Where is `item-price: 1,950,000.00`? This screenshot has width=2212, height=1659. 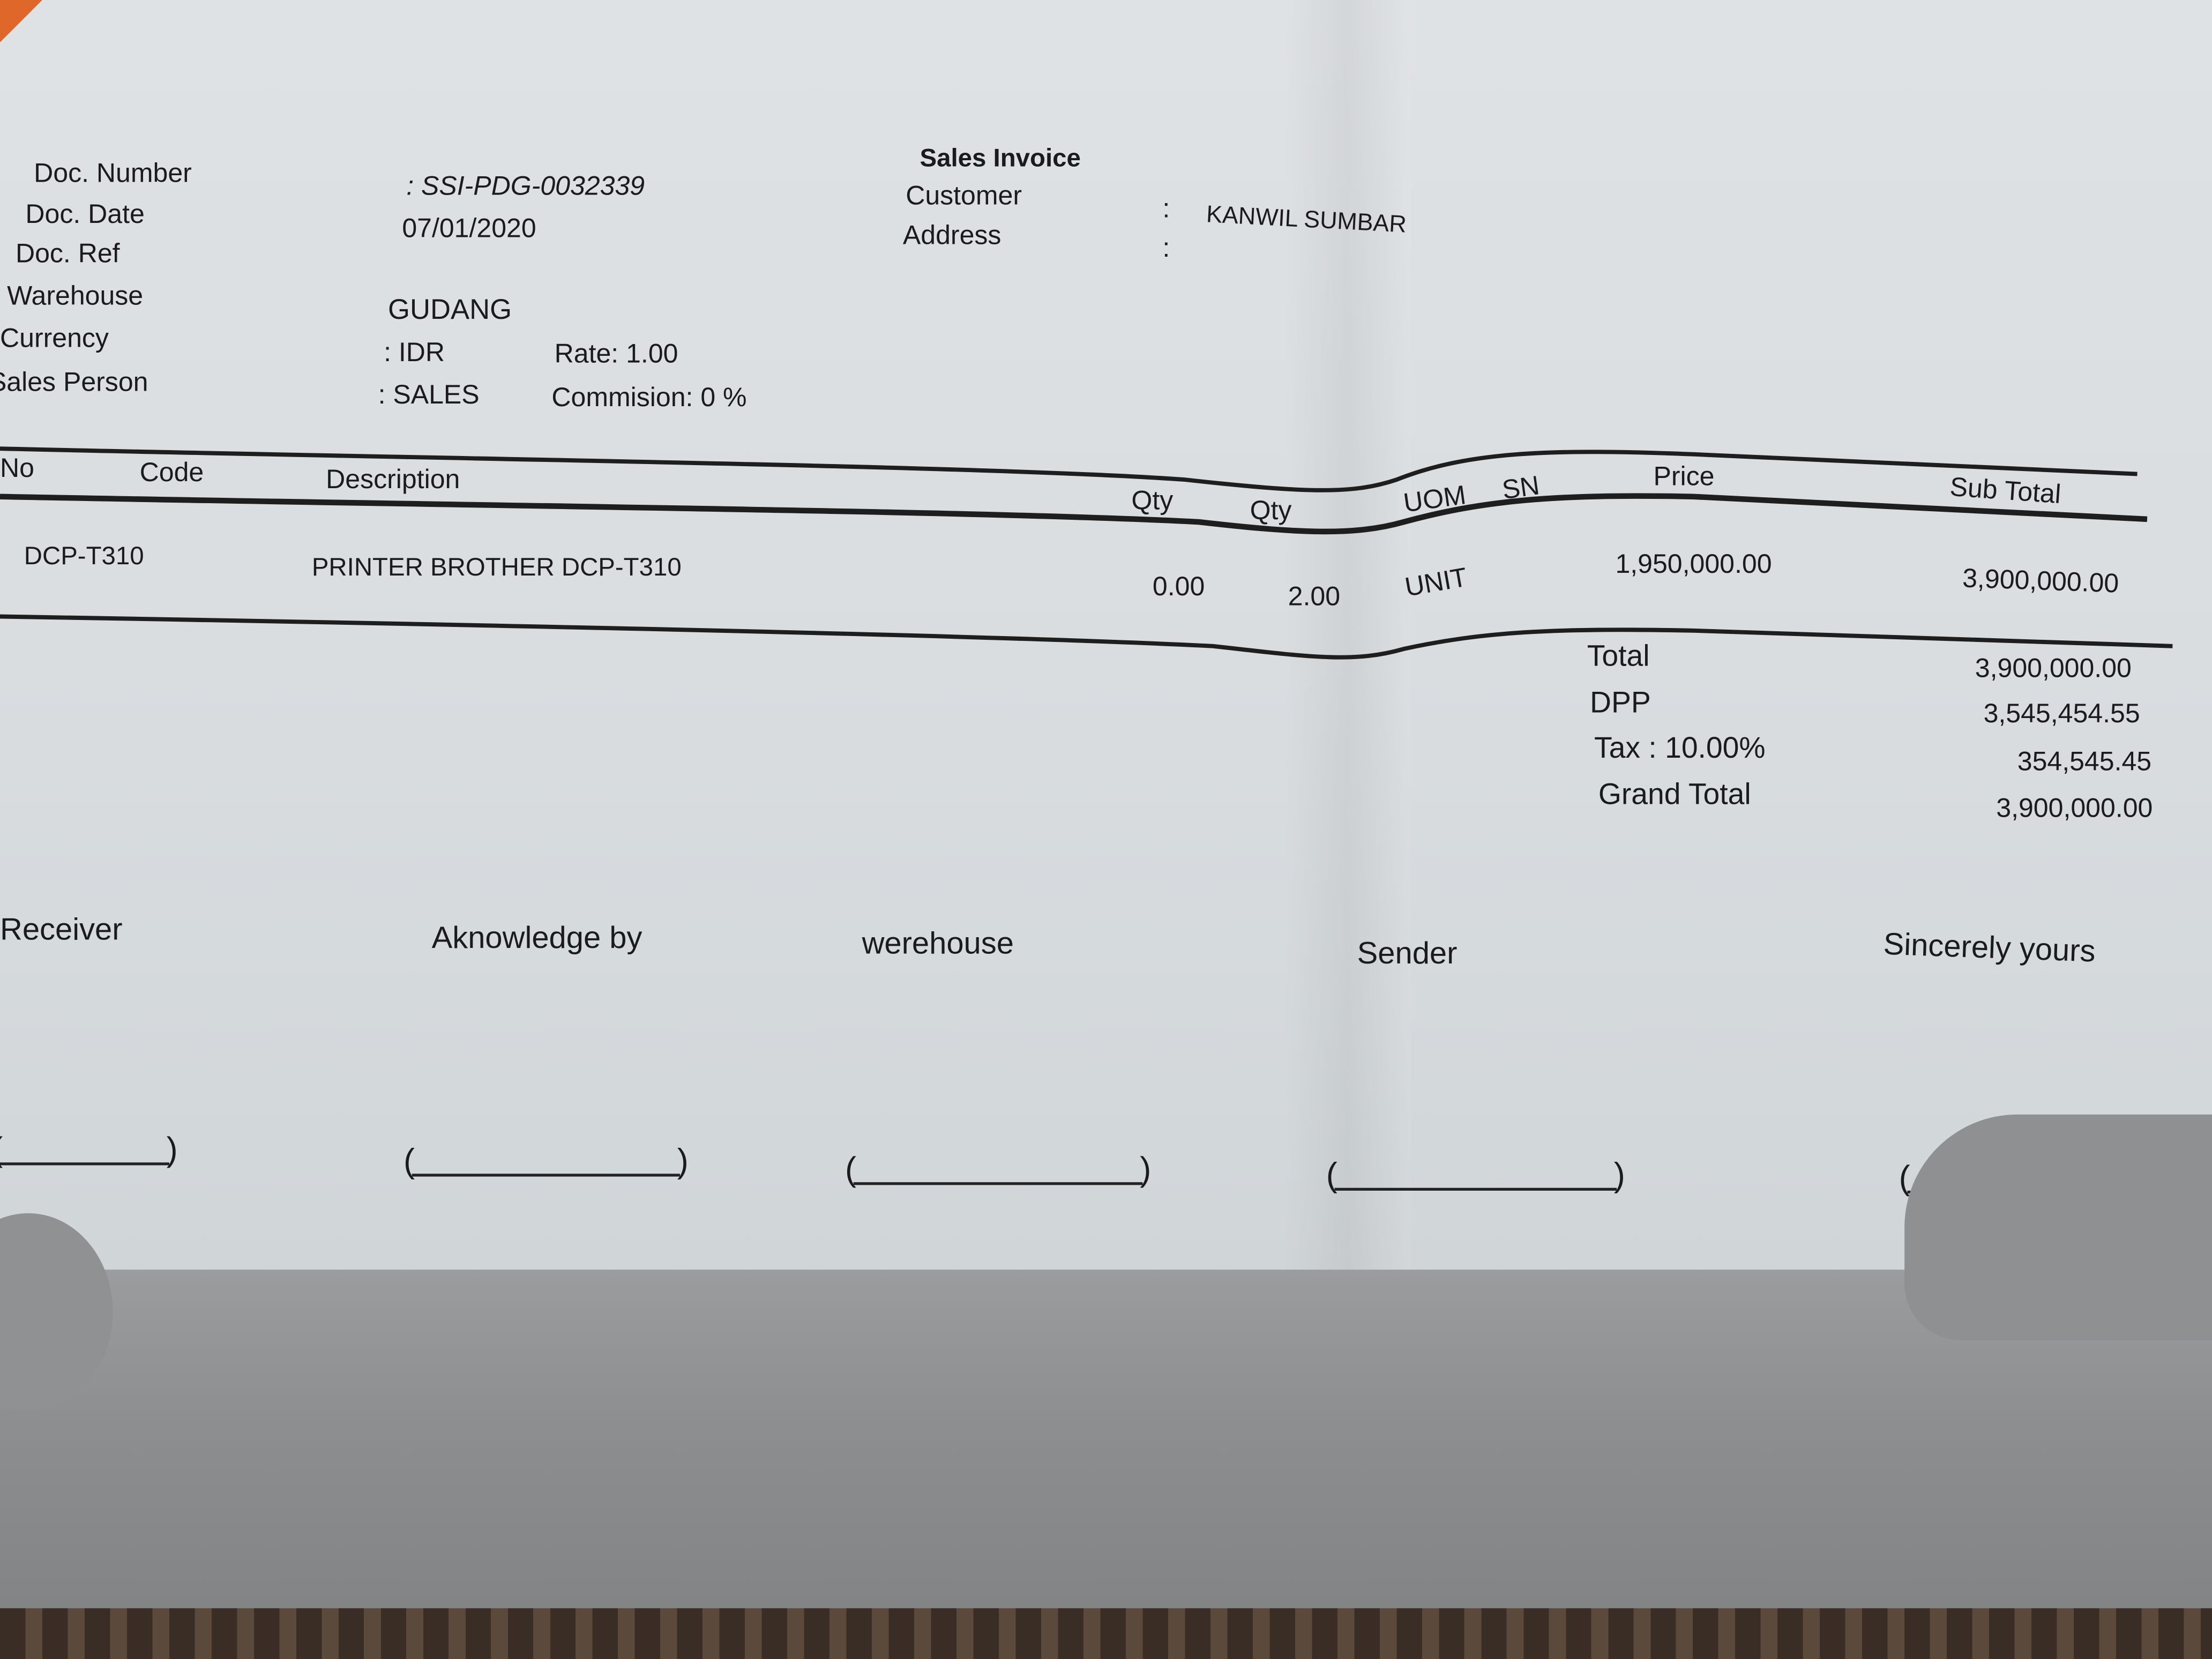 item-price: 1,950,000.00 is located at coordinates (1693, 565).